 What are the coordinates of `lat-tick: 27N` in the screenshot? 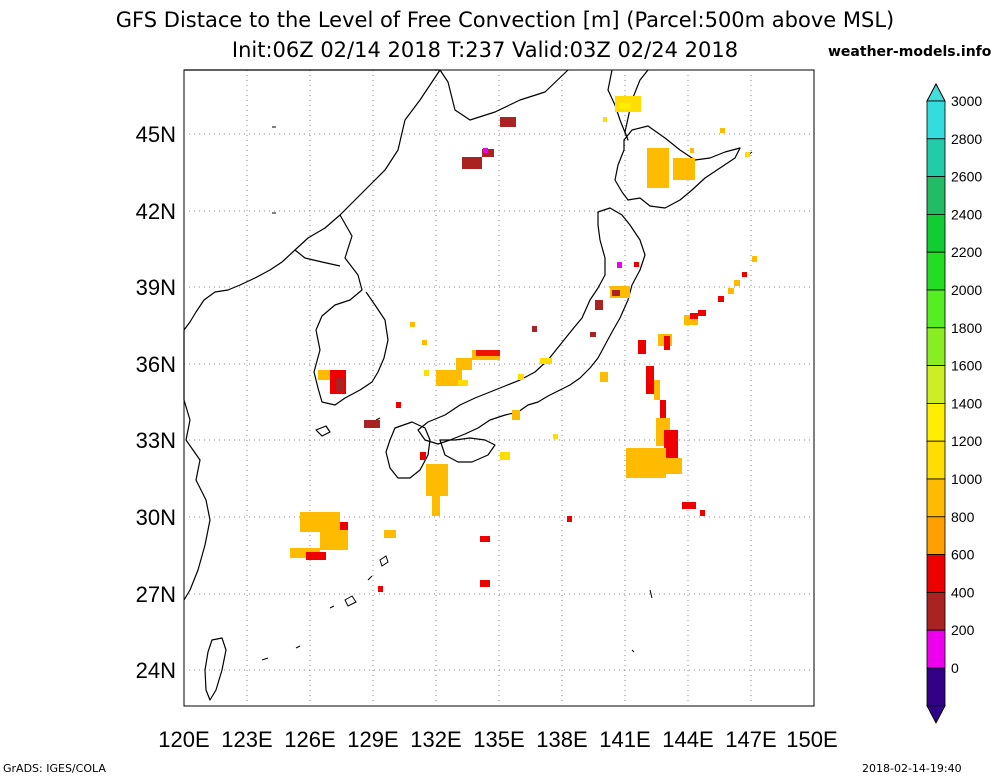 It's located at (156, 594).